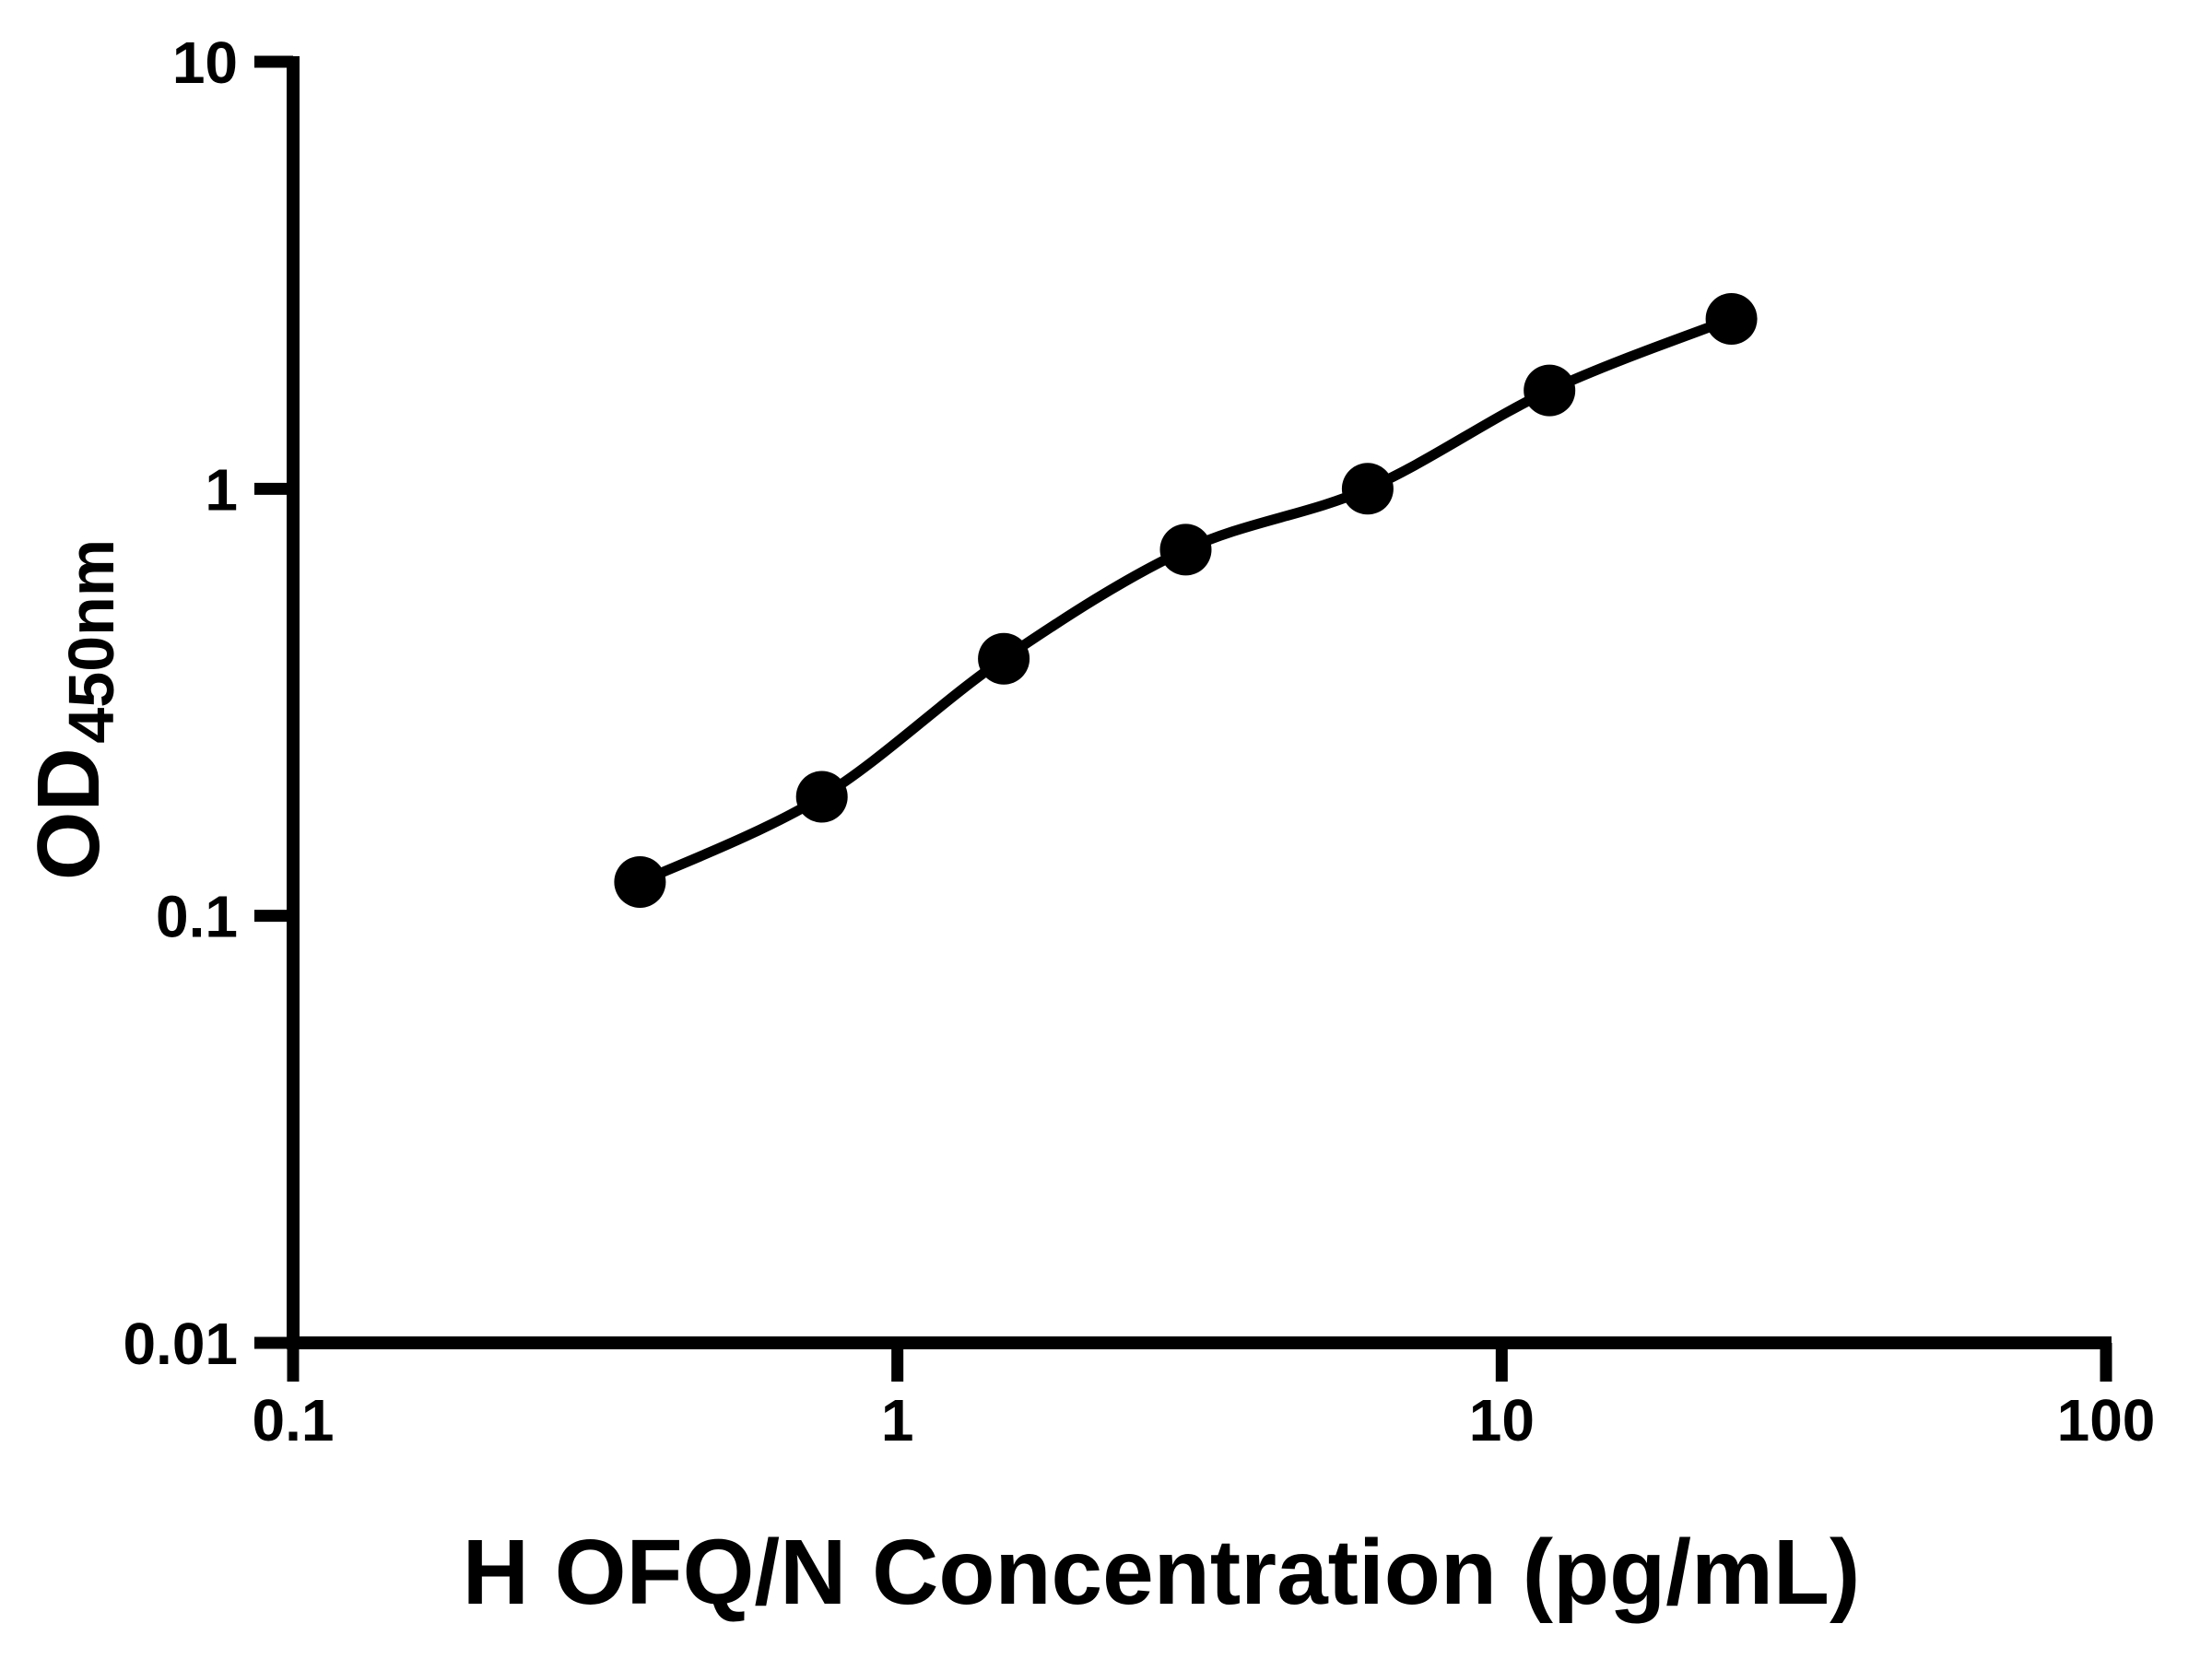 This screenshot has width=2212, height=1659. Describe the element at coordinates (897, 1420) in the screenshot. I see `x-tick-label: 1` at that location.